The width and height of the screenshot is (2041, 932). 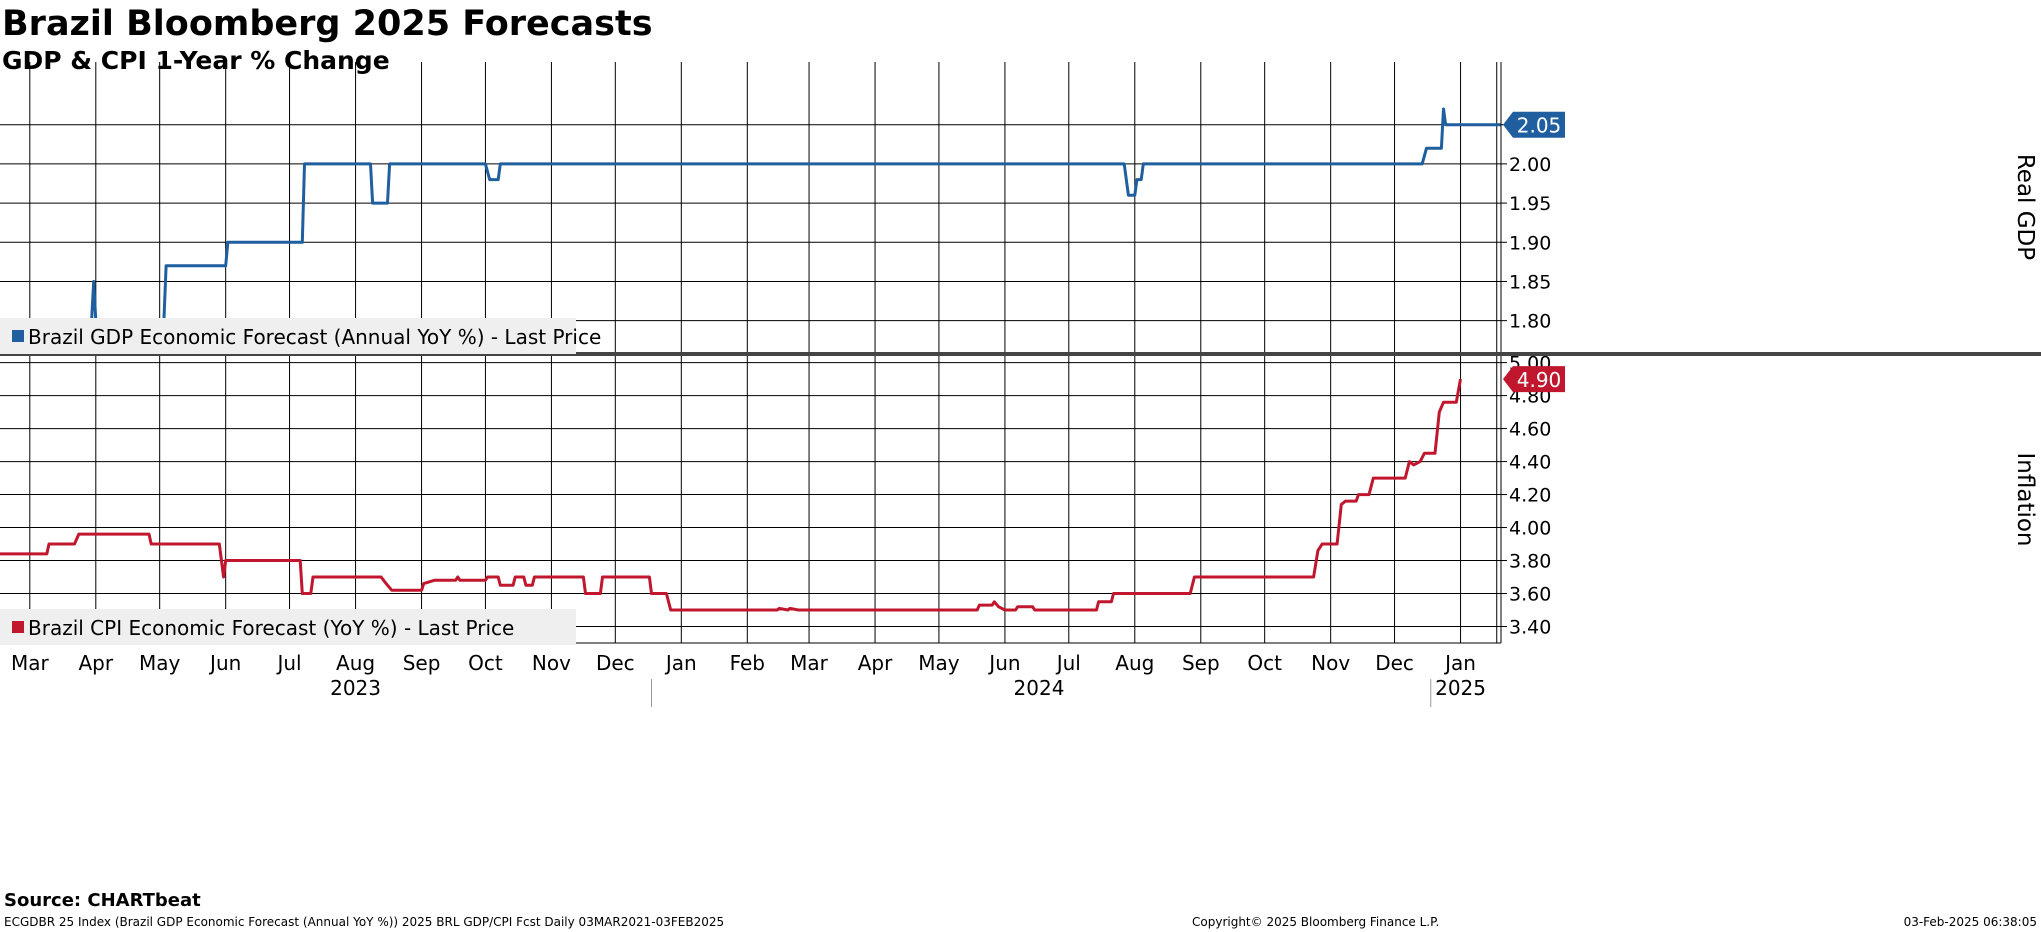 I want to click on chart-title: Brazil Bloomberg 2025 Forecasts, so click(x=327, y=24).